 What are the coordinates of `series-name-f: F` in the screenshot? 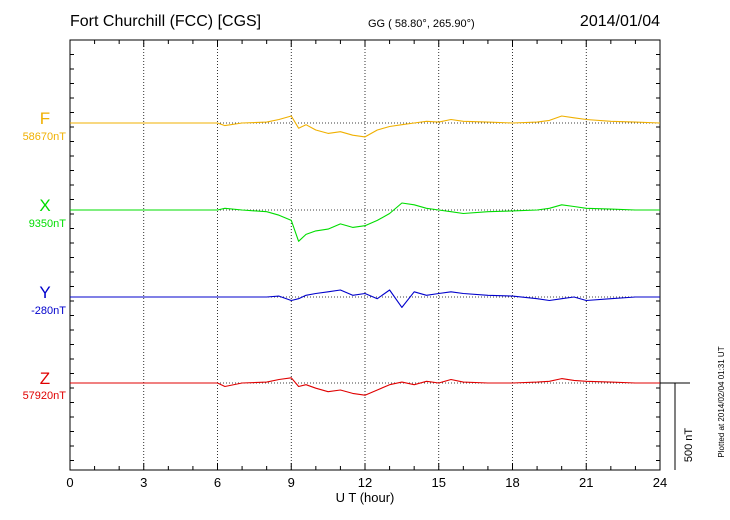 It's located at (45, 118).